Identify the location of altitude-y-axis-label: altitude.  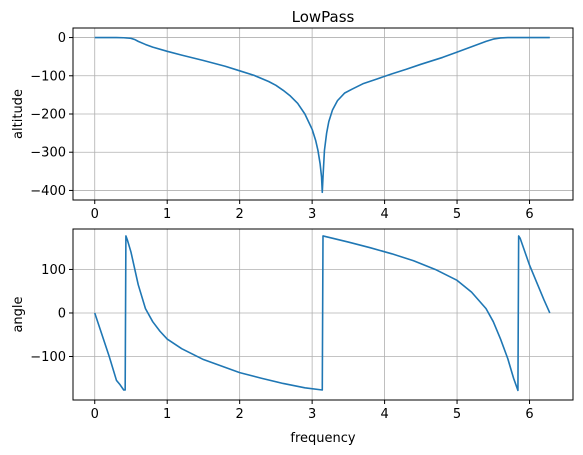
(18, 114).